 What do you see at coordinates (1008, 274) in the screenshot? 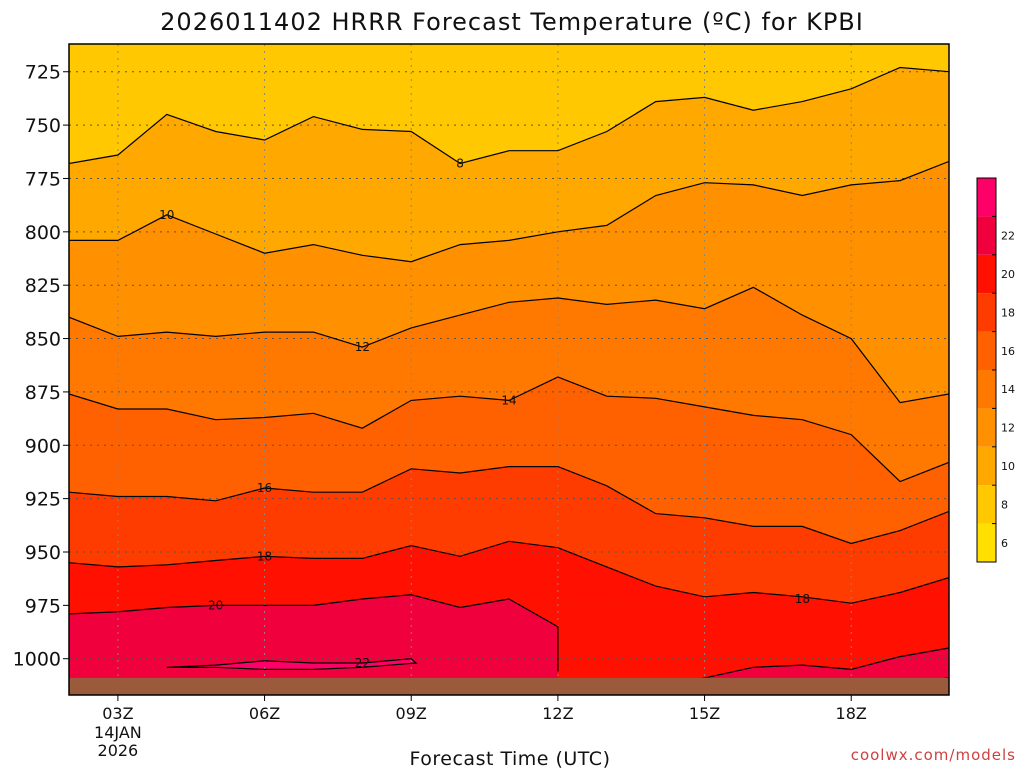
I see `colorbar-tick-label: 20` at bounding box center [1008, 274].